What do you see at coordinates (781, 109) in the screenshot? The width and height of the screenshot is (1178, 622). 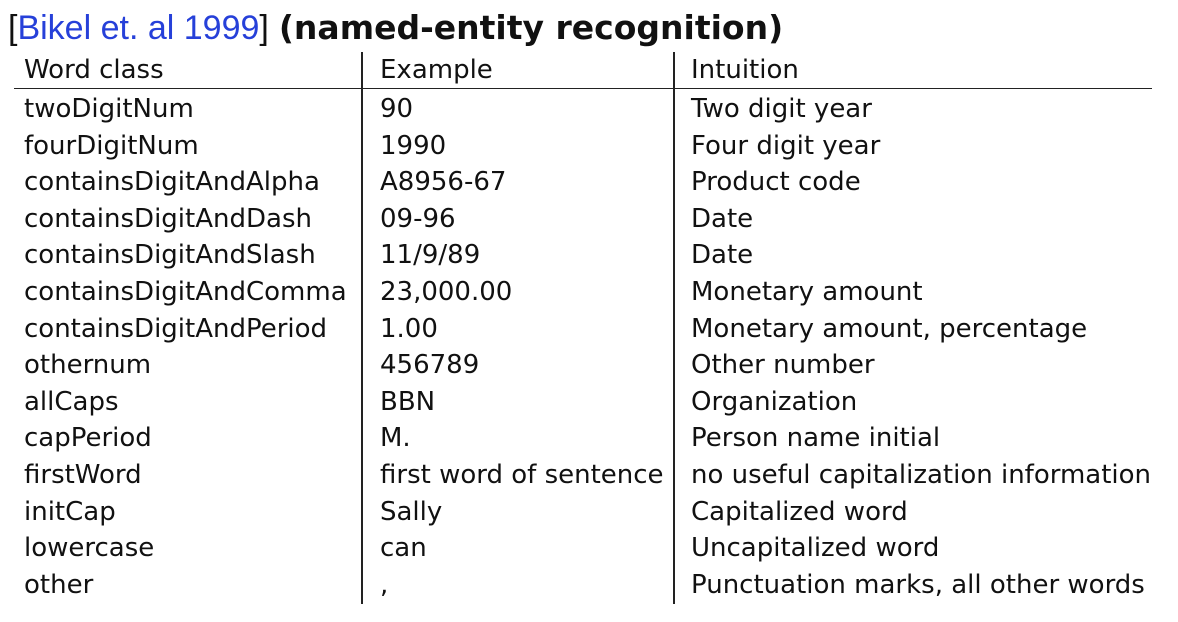 I see `intuition-cell: Two digit year` at bounding box center [781, 109].